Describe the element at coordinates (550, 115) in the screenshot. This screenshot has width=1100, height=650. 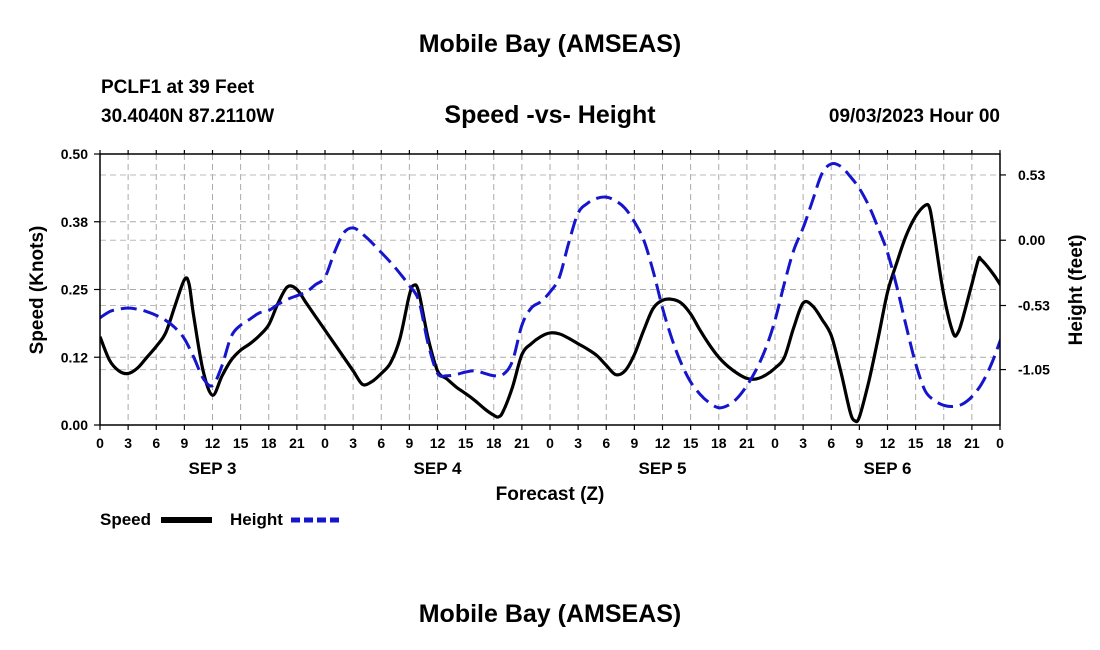
I see `chart-title: Speed -vs- Height` at that location.